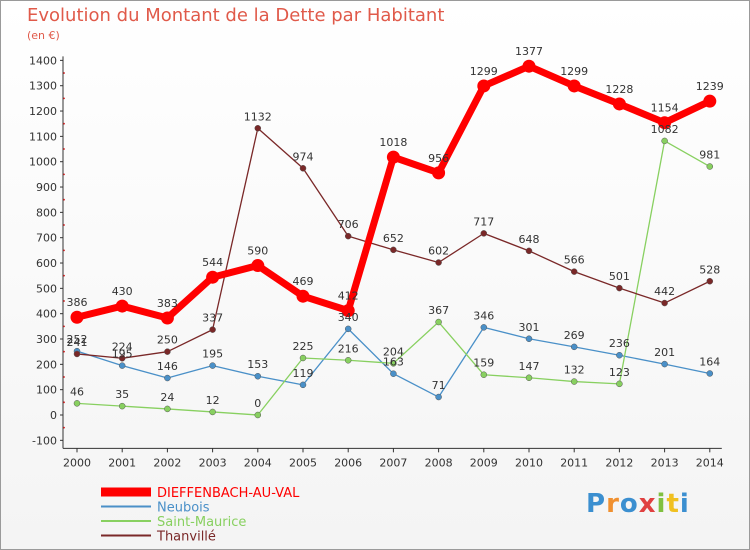 The height and width of the screenshot is (550, 750). Describe the element at coordinates (122, 346) in the screenshot. I see `data-label: 224` at that location.